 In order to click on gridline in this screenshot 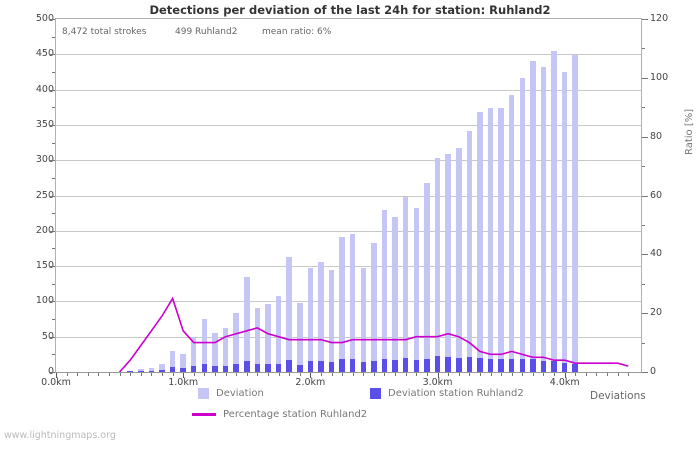, I will do `click(348, 90)`.